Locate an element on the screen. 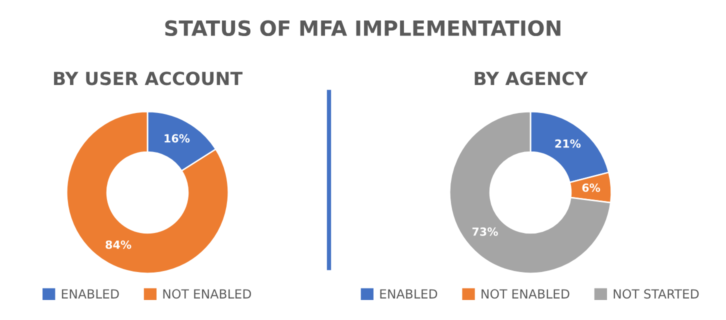  legend-label: NOT STARTED is located at coordinates (656, 294).